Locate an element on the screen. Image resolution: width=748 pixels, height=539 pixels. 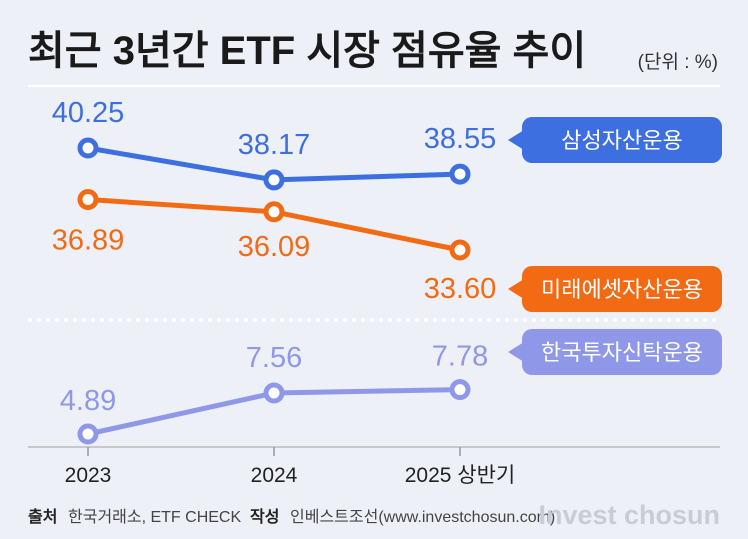
data-label: 40.25 is located at coordinates (88, 113).